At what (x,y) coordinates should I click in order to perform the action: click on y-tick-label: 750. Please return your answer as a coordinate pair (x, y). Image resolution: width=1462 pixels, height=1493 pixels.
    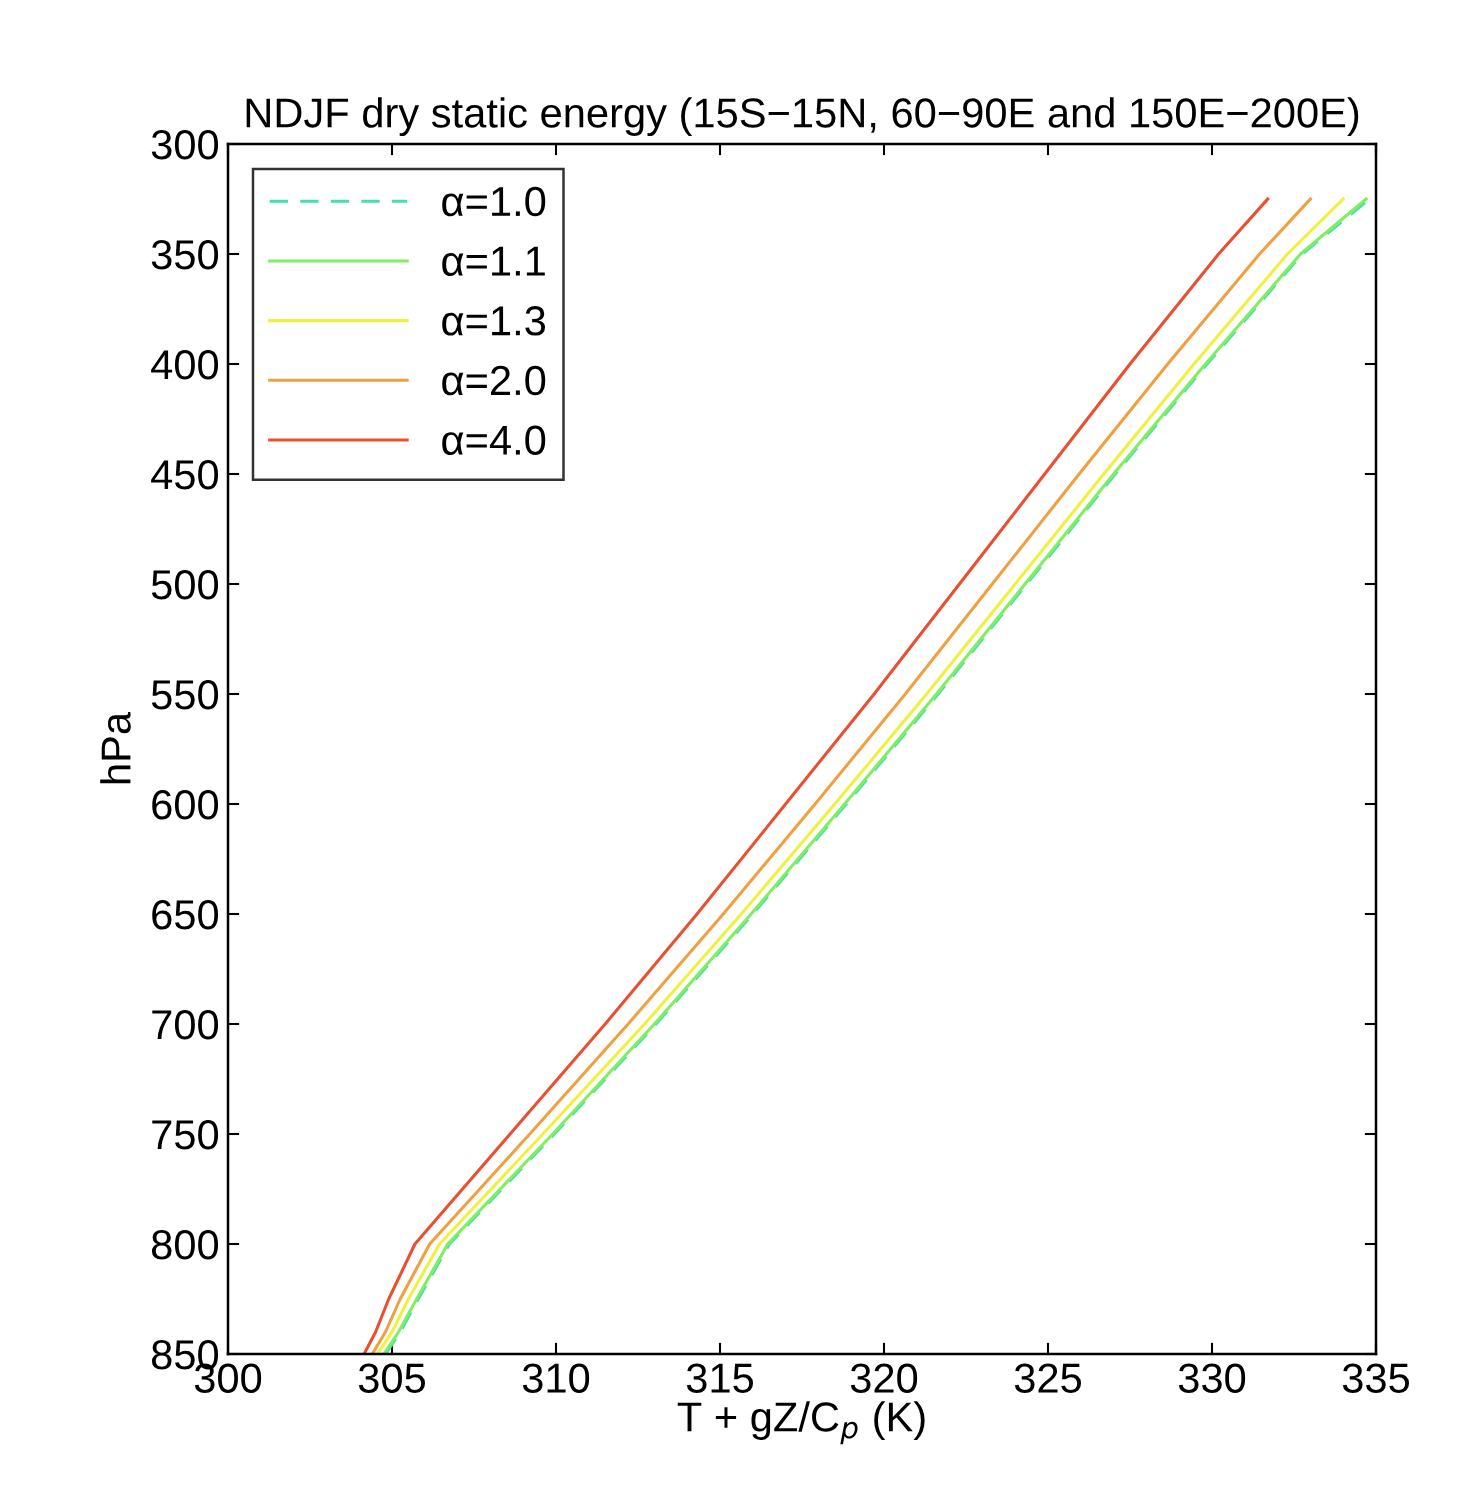
    Looking at the image, I should click on (185, 1135).